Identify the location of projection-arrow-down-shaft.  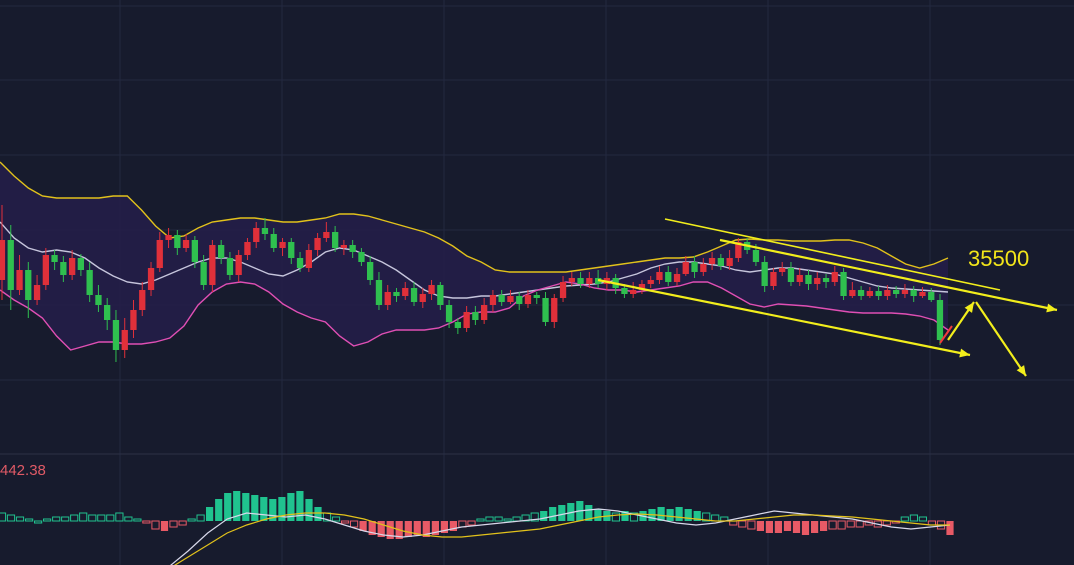
(1001, 339).